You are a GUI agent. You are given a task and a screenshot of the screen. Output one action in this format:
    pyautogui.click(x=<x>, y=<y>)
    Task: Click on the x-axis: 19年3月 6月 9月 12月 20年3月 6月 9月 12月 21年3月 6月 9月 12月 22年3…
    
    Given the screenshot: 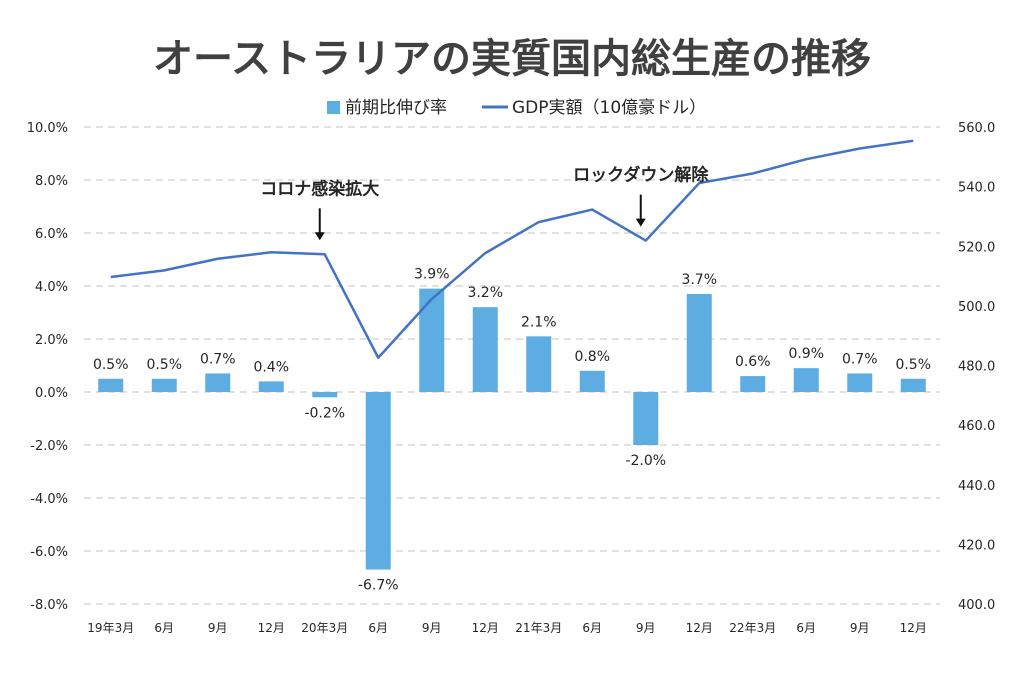 What is the action you would take?
    pyautogui.click(x=507, y=628)
    